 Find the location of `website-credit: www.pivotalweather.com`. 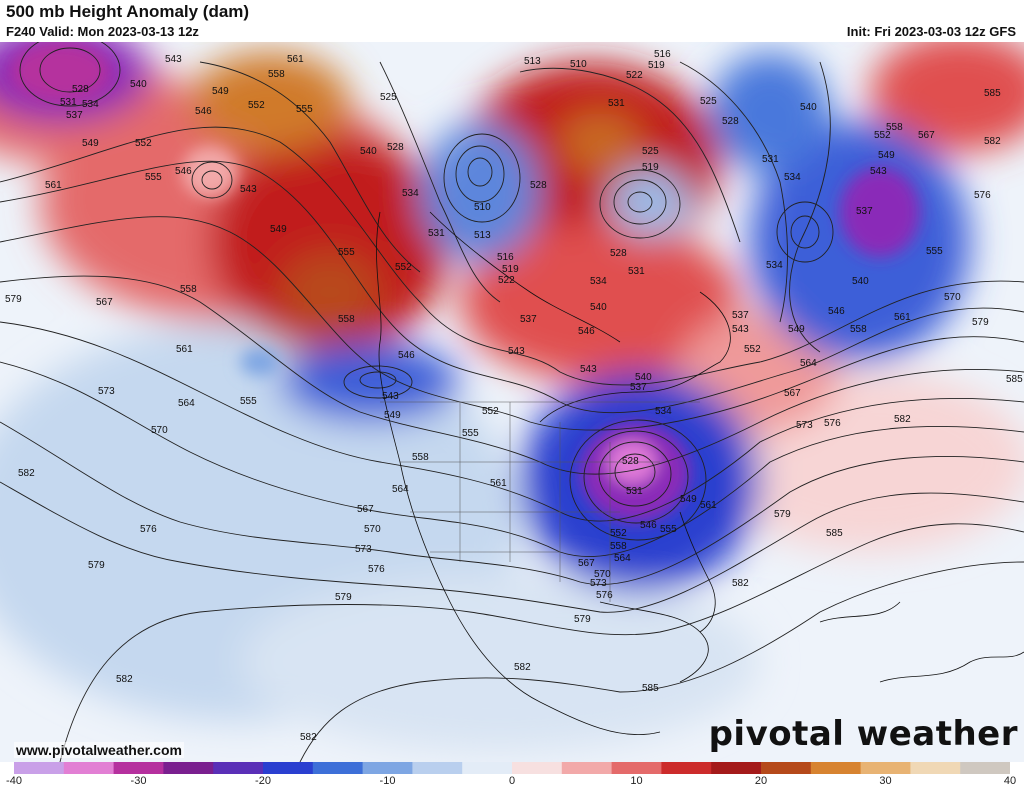

website-credit: www.pivotalweather.com is located at coordinates (99, 750).